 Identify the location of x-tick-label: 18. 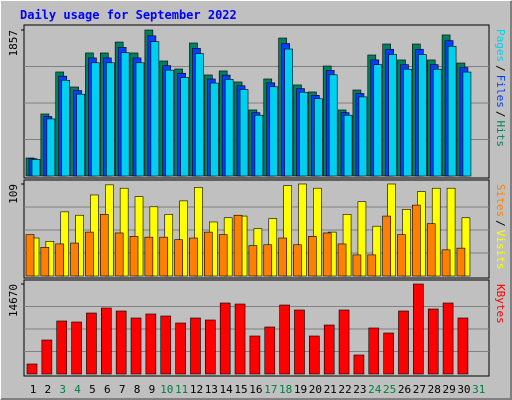
(285, 389).